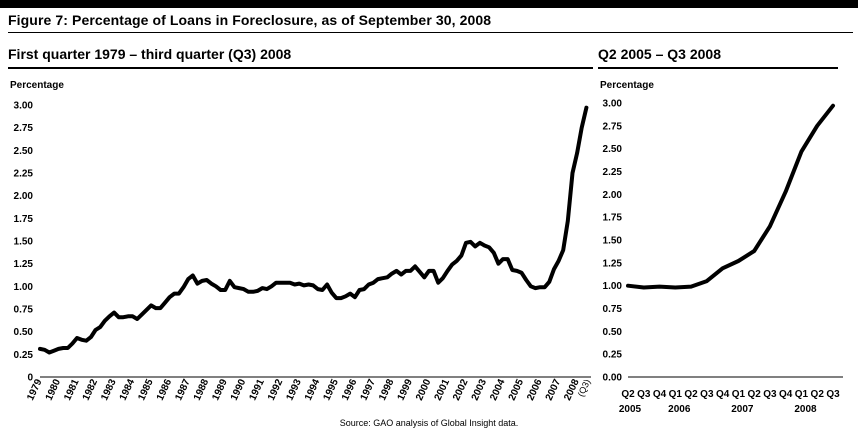 Image resolution: width=858 pixels, height=433 pixels. Describe the element at coordinates (257, 389) in the screenshot. I see `left-x-tick-label: 1991` at that location.